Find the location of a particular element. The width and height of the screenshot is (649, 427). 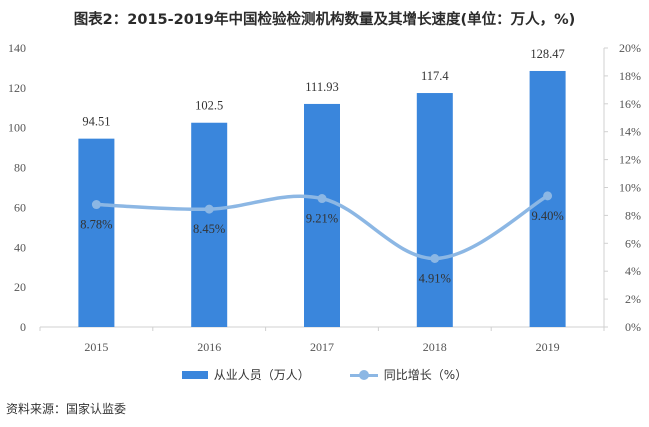

x-tick-label: 2016 is located at coordinates (209, 347).